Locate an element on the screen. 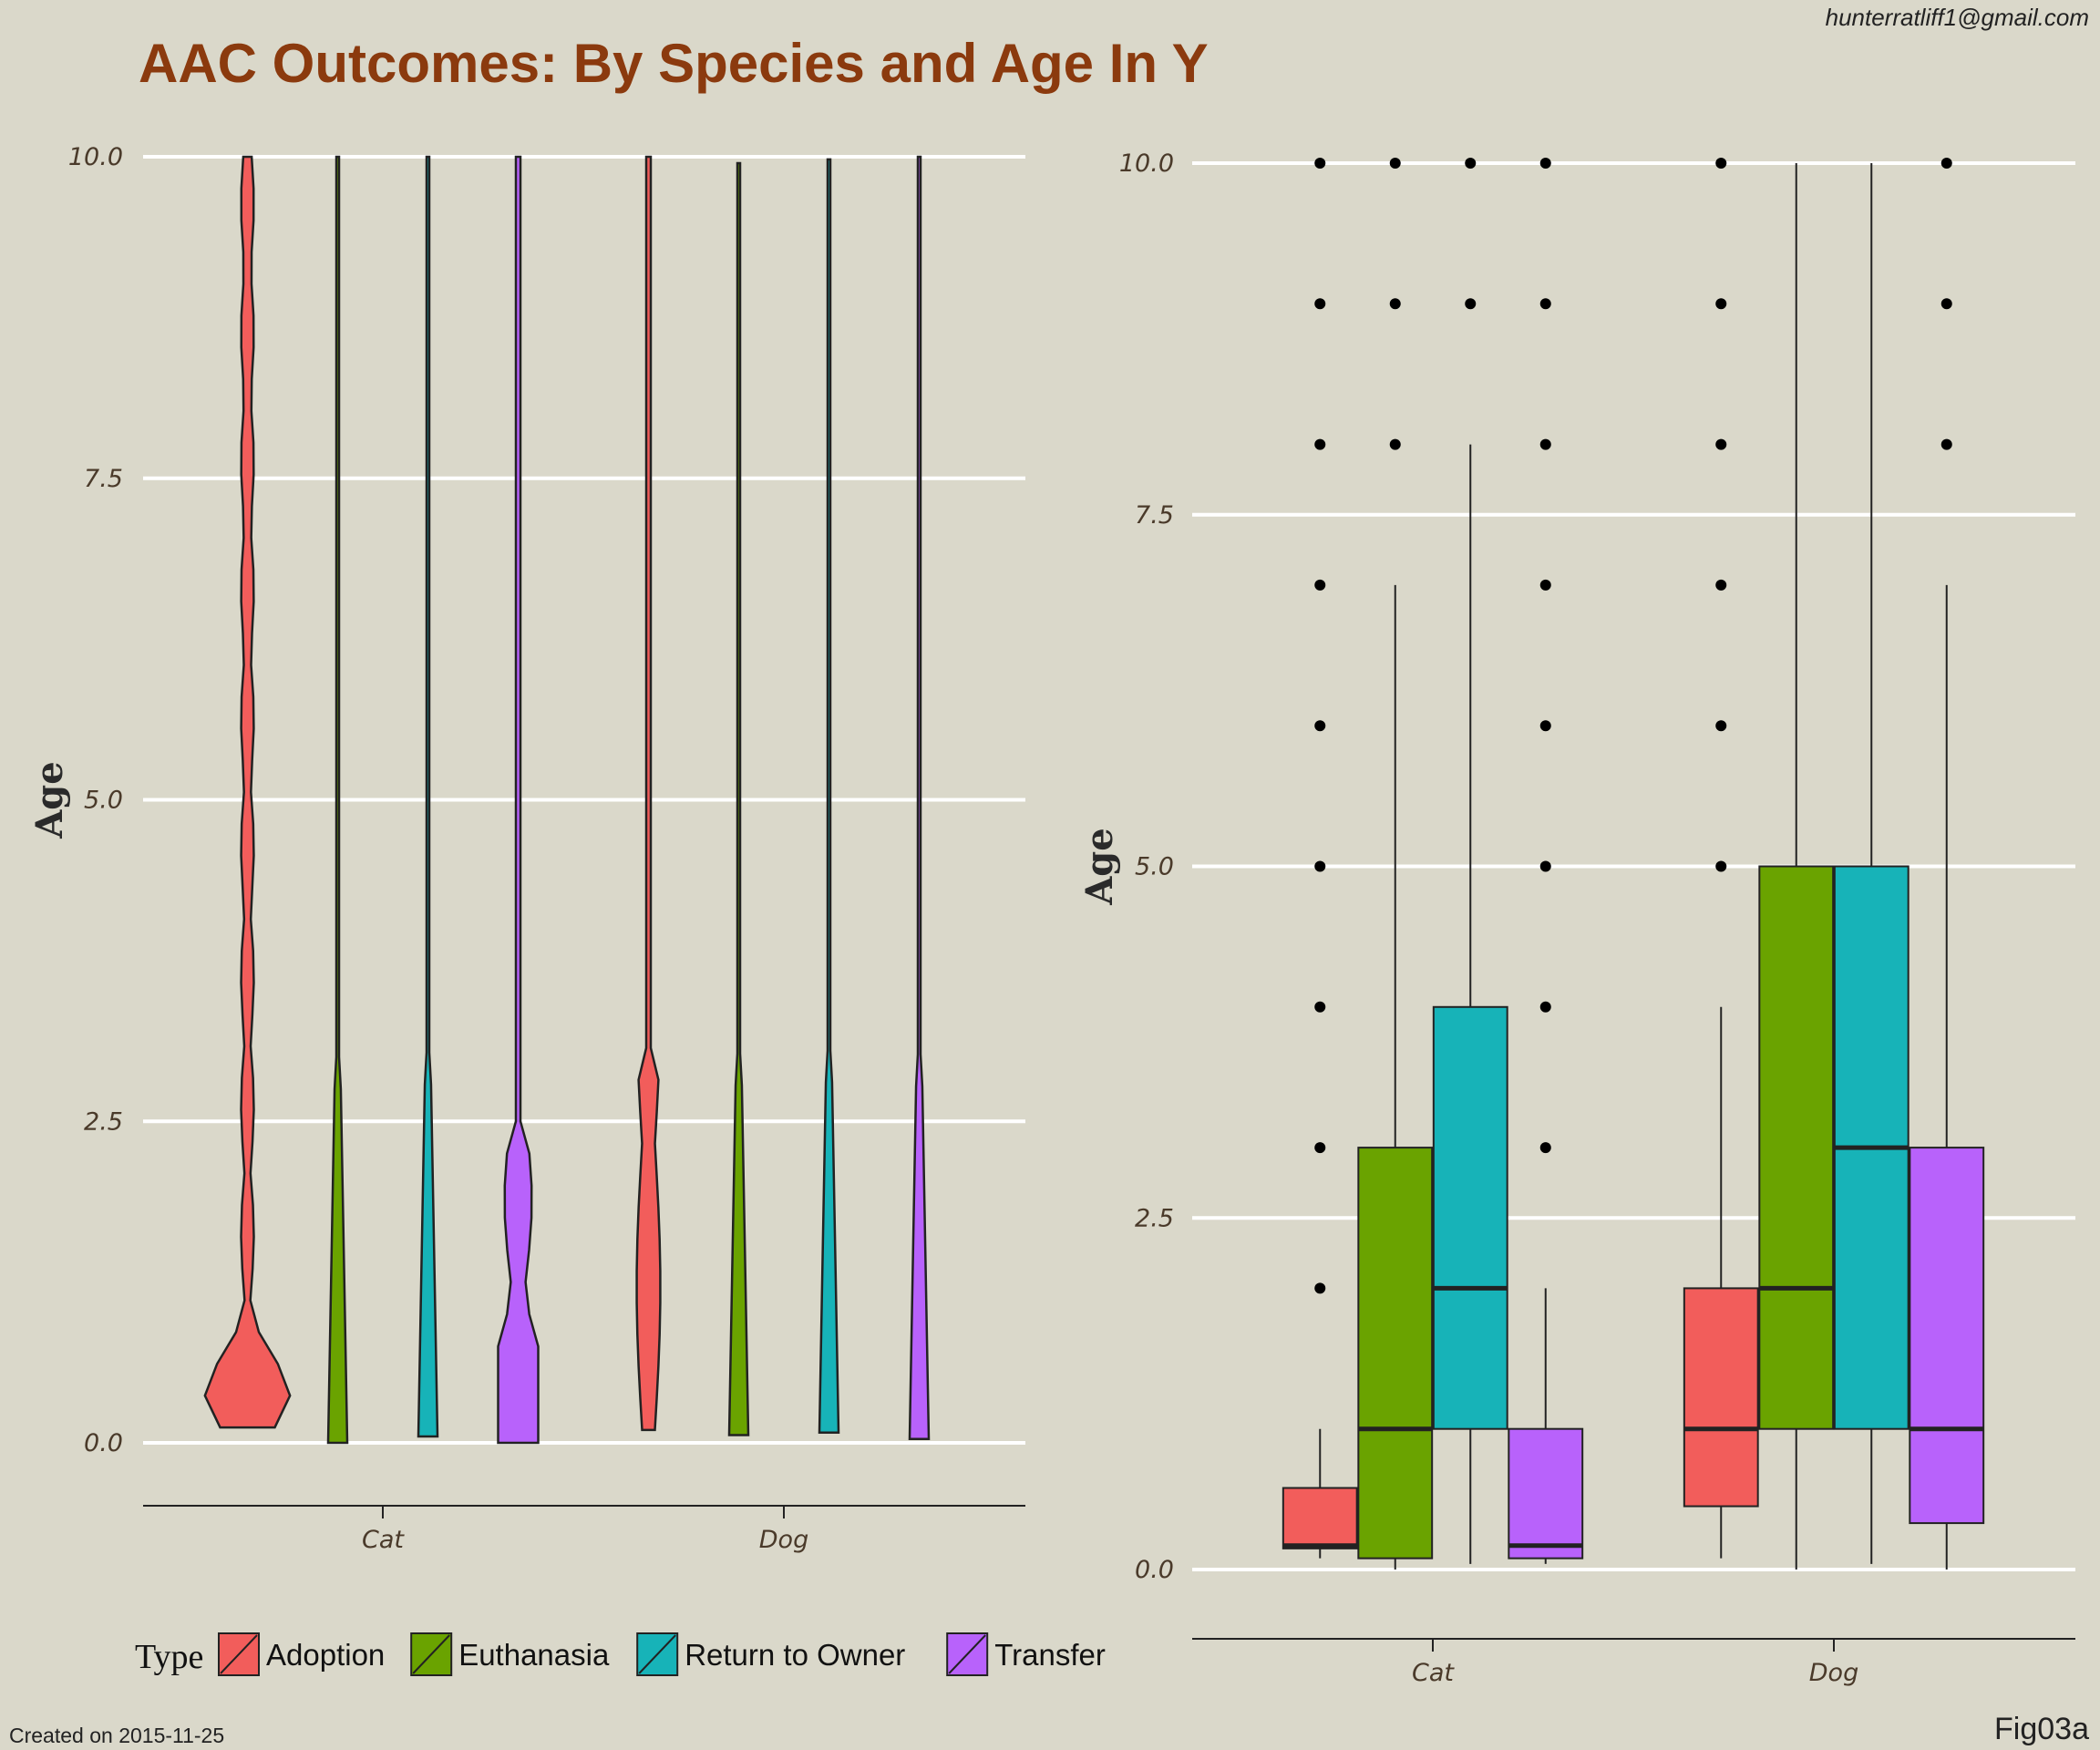 Image resolution: width=2100 pixels, height=1750 pixels. legend-item-euthanasia: Euthanasia is located at coordinates (510, 1654).